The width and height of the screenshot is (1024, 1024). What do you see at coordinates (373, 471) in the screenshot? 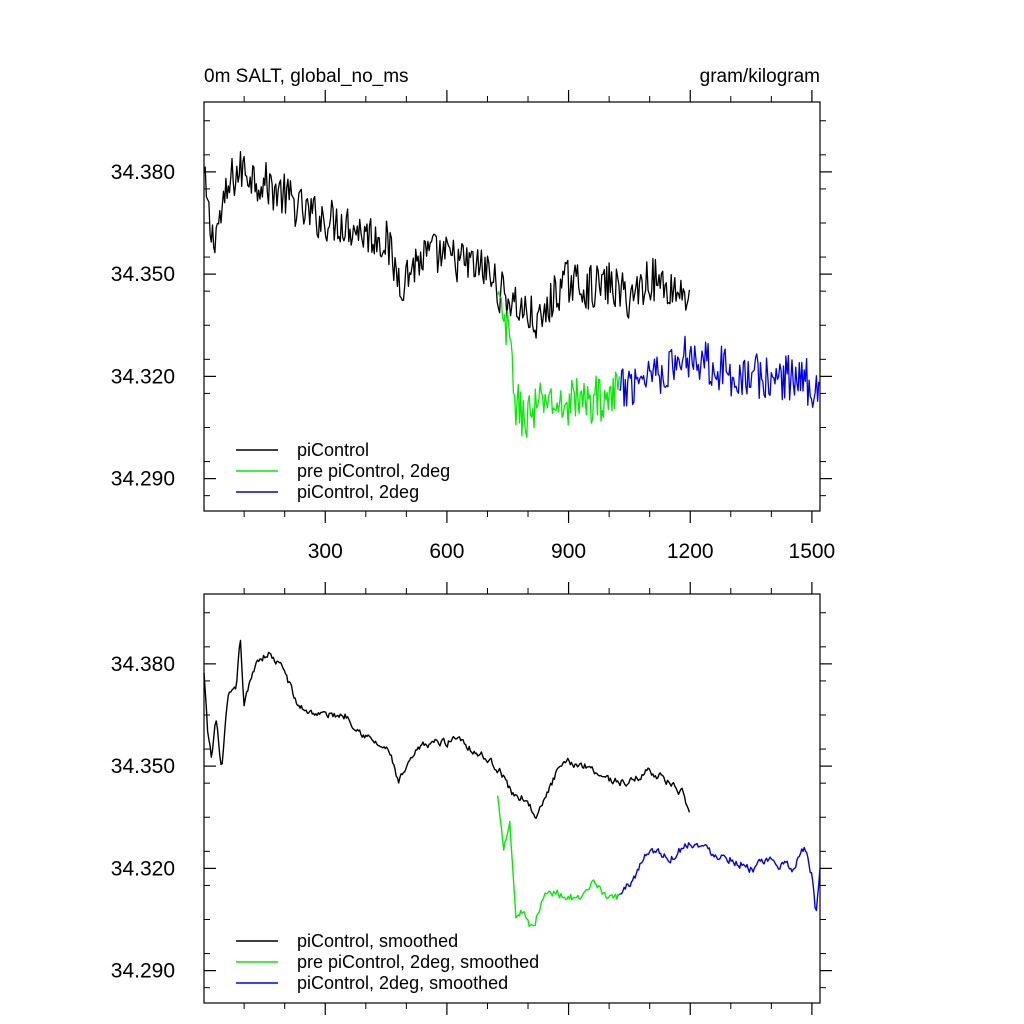
I see `legend-label-pre-picontrol-2deg: pre piControl, 2deg` at bounding box center [373, 471].